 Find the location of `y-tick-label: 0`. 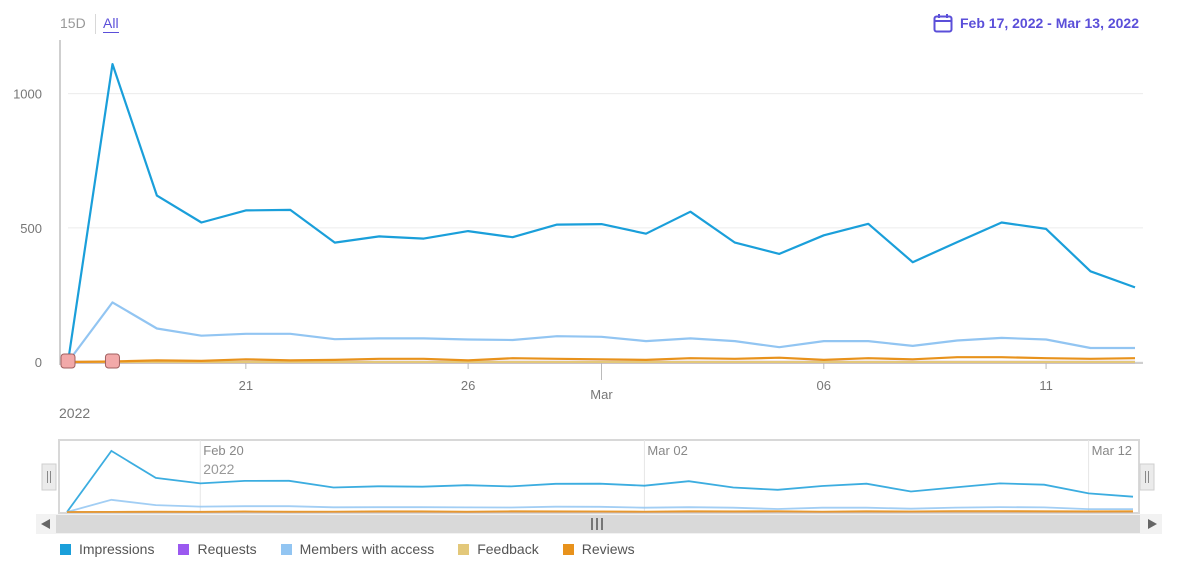

y-tick-label: 0 is located at coordinates (38, 362).